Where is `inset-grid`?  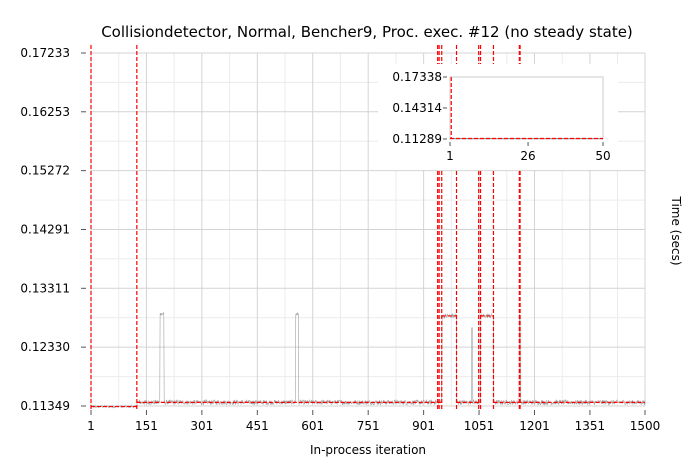 inset-grid is located at coordinates (526, 108).